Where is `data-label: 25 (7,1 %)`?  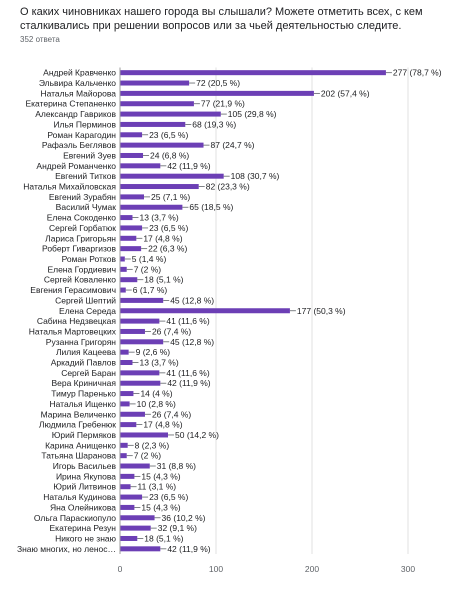 data-label: 25 (7,1 %) is located at coordinates (170, 197).